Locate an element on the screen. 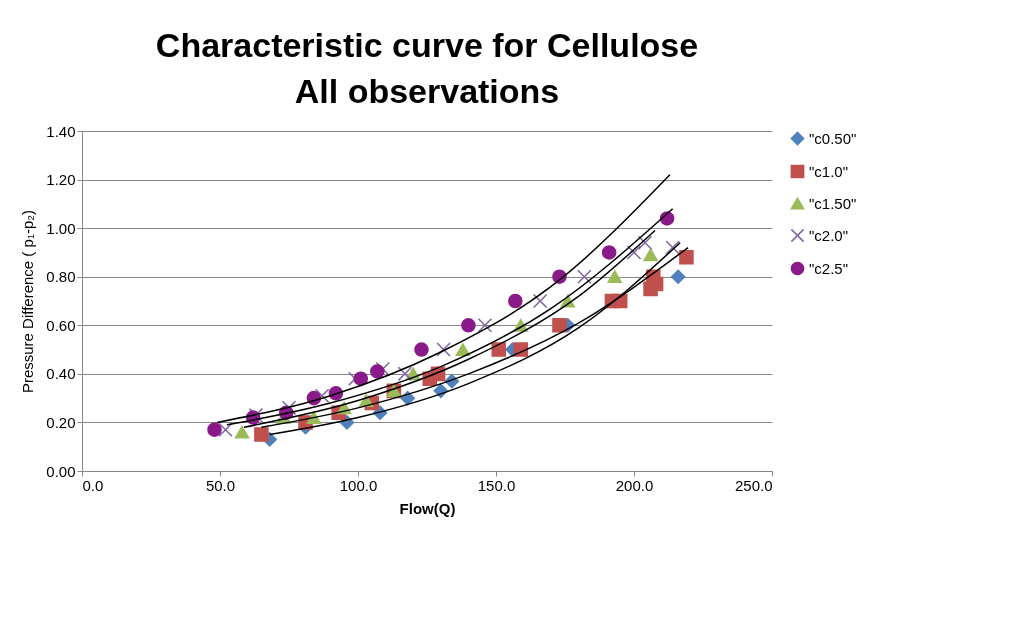 The height and width of the screenshot is (639, 1027). y-axis-title: Pressure Difference ( p₁-p₂) is located at coordinates (28, 301).